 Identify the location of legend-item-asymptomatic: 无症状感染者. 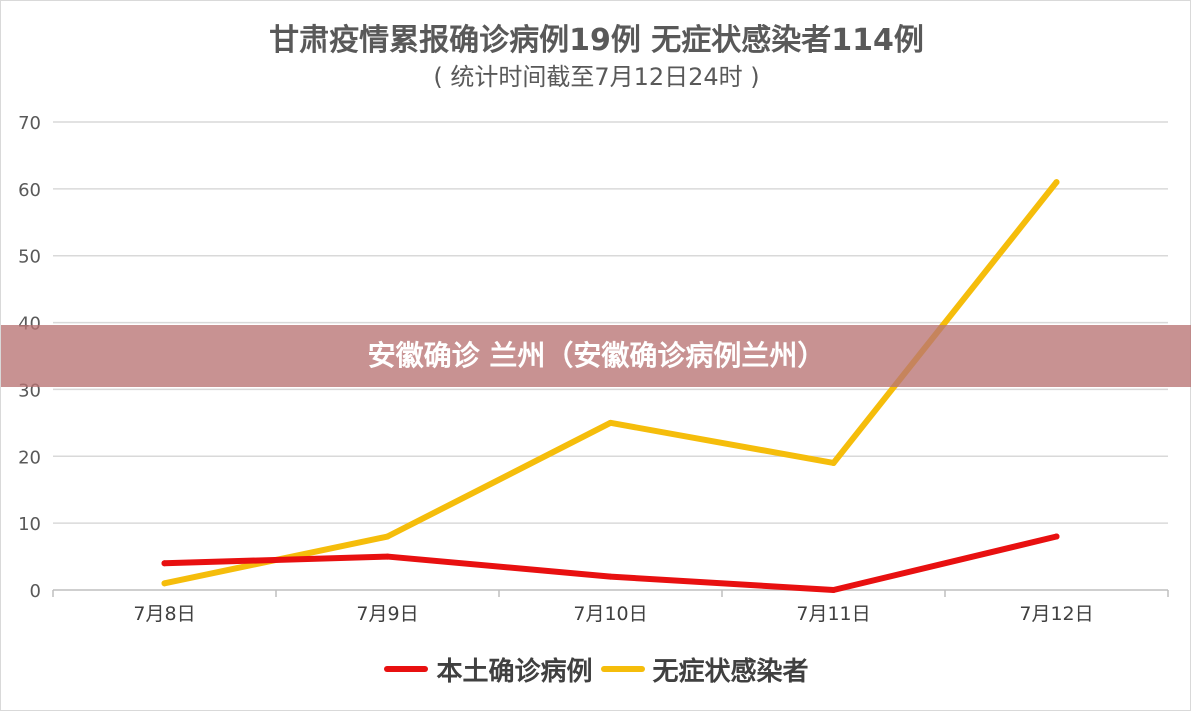
(704, 669).